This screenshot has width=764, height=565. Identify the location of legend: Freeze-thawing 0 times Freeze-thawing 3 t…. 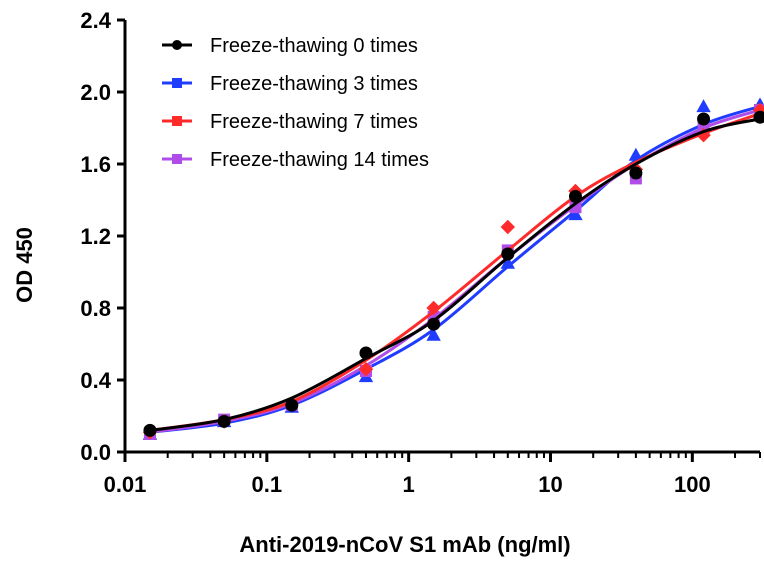
(295, 103).